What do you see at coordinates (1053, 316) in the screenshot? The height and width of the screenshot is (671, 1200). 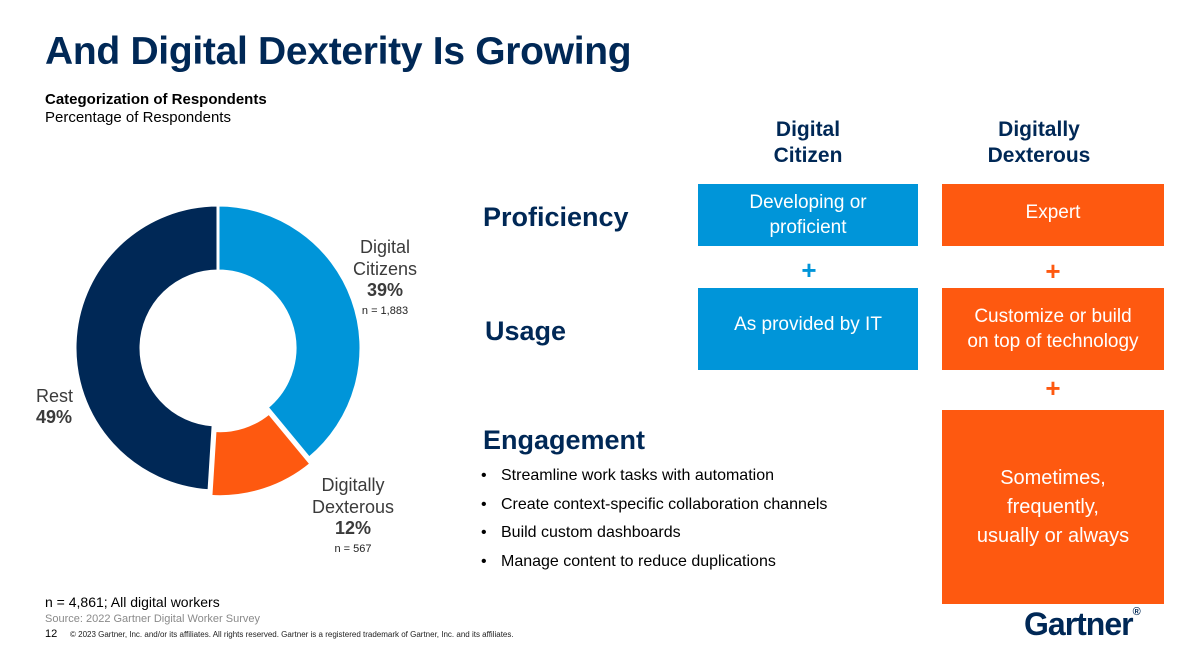 I see `box-dexterous-usage-line1: Customize or build` at bounding box center [1053, 316].